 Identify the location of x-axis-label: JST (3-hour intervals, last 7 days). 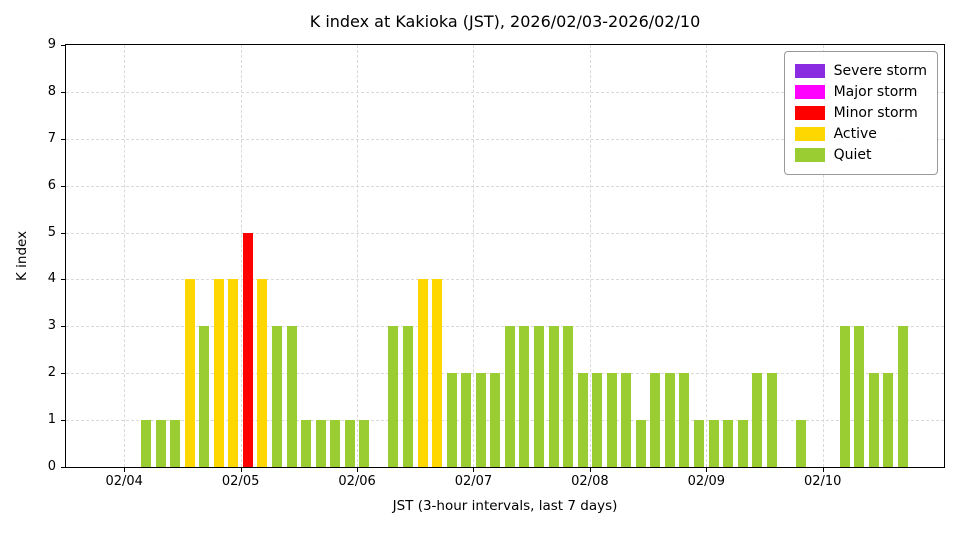
(505, 506).